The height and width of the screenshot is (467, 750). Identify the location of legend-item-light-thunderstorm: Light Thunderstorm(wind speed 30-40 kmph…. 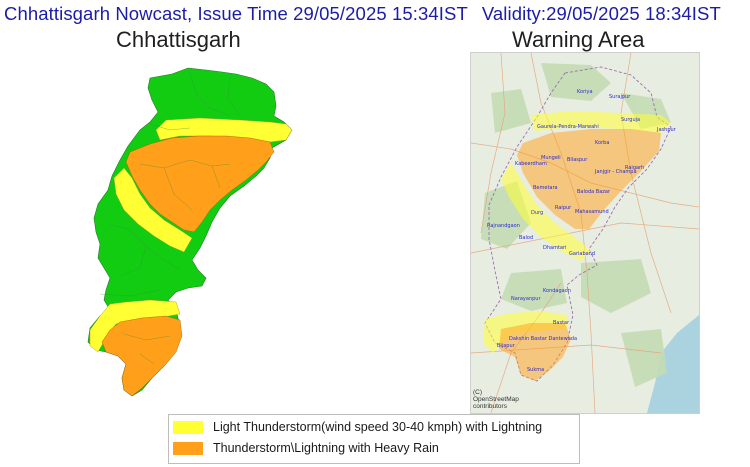
(357, 427).